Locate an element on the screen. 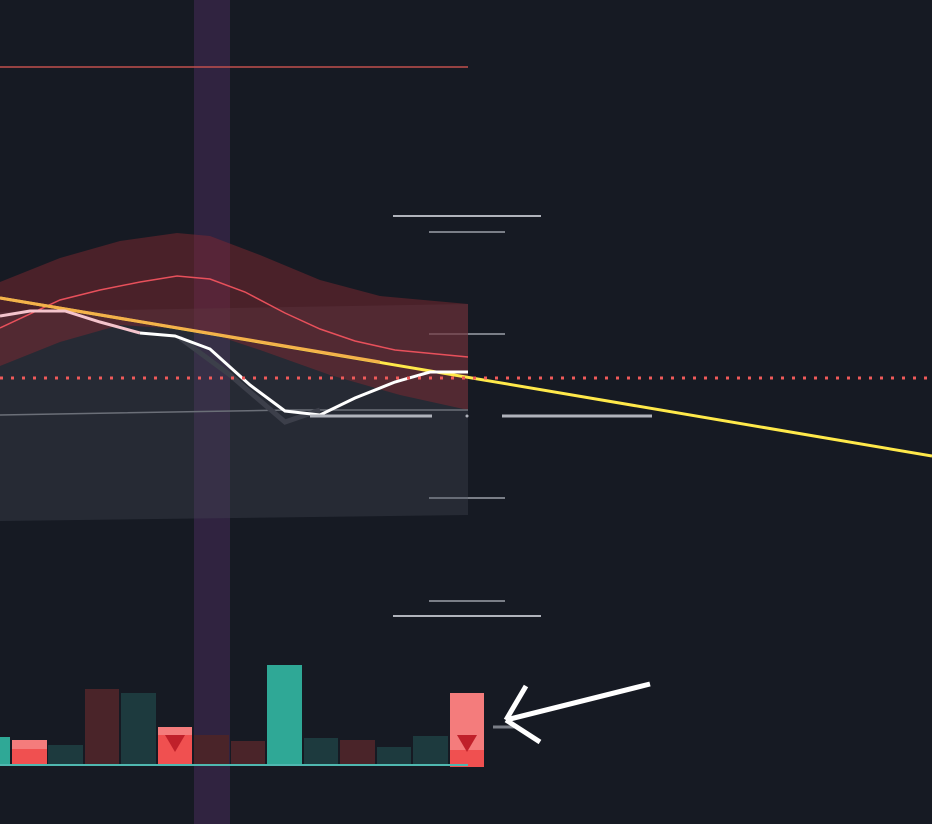  shadow-line is located at coordinates (249, 380).